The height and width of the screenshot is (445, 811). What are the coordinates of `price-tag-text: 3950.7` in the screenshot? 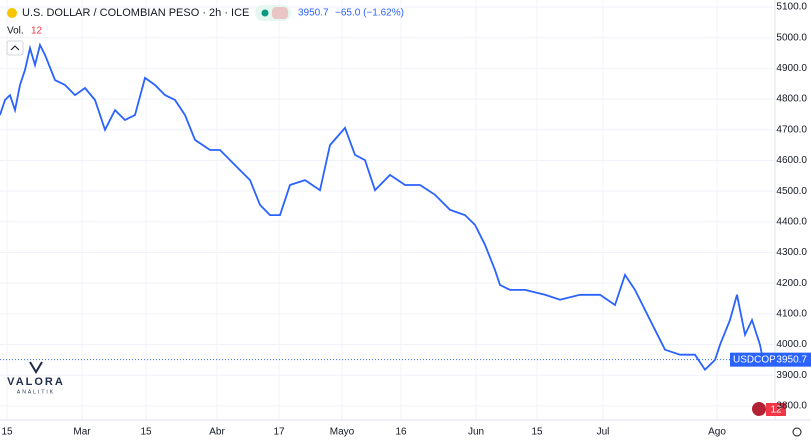 It's located at (791, 359).